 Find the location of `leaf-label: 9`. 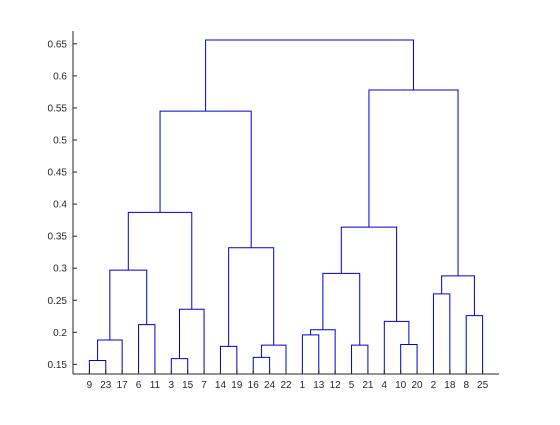

leaf-label: 9 is located at coordinates (90, 385).